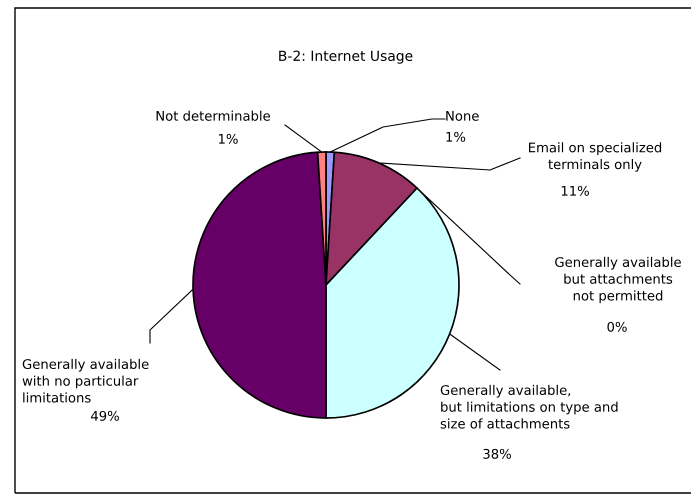  What do you see at coordinates (618, 280) in the screenshot?
I see `category-label: Generally available but attachments not permitted` at bounding box center [618, 280].